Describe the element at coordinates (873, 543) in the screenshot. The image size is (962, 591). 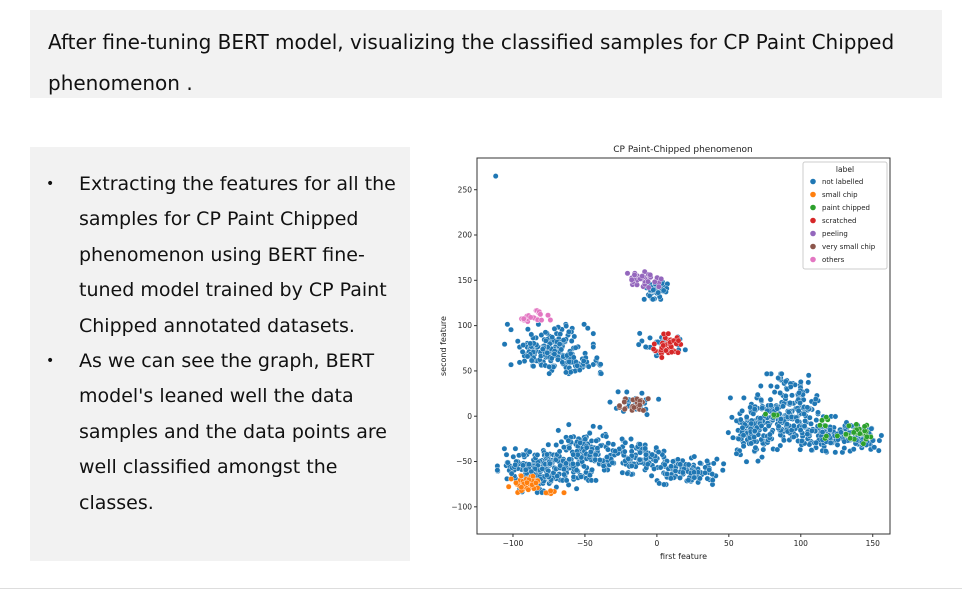
I see `x-tick-label: 150` at that location.